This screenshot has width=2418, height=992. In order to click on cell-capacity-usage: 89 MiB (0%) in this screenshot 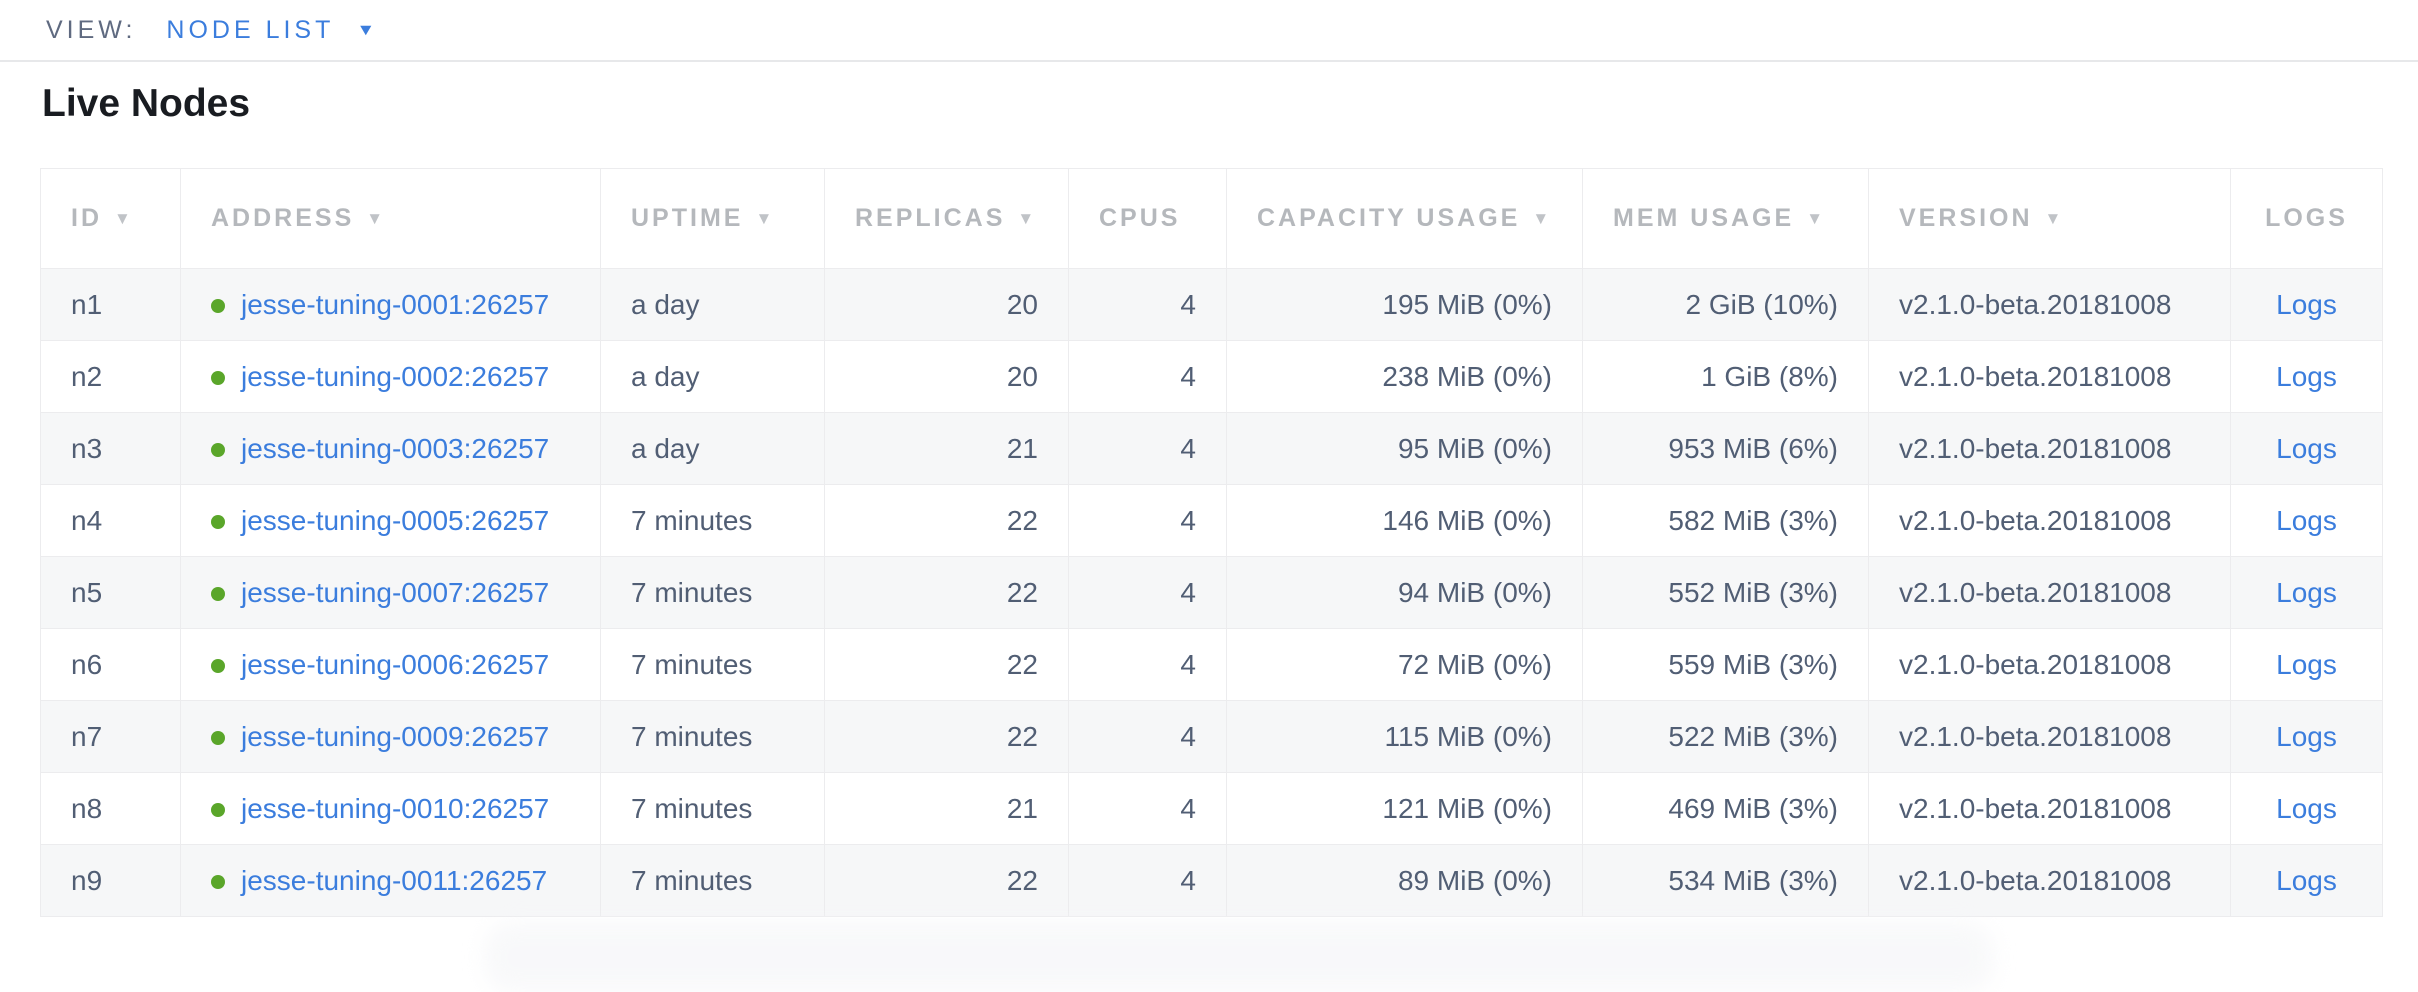, I will do `click(1404, 880)`.